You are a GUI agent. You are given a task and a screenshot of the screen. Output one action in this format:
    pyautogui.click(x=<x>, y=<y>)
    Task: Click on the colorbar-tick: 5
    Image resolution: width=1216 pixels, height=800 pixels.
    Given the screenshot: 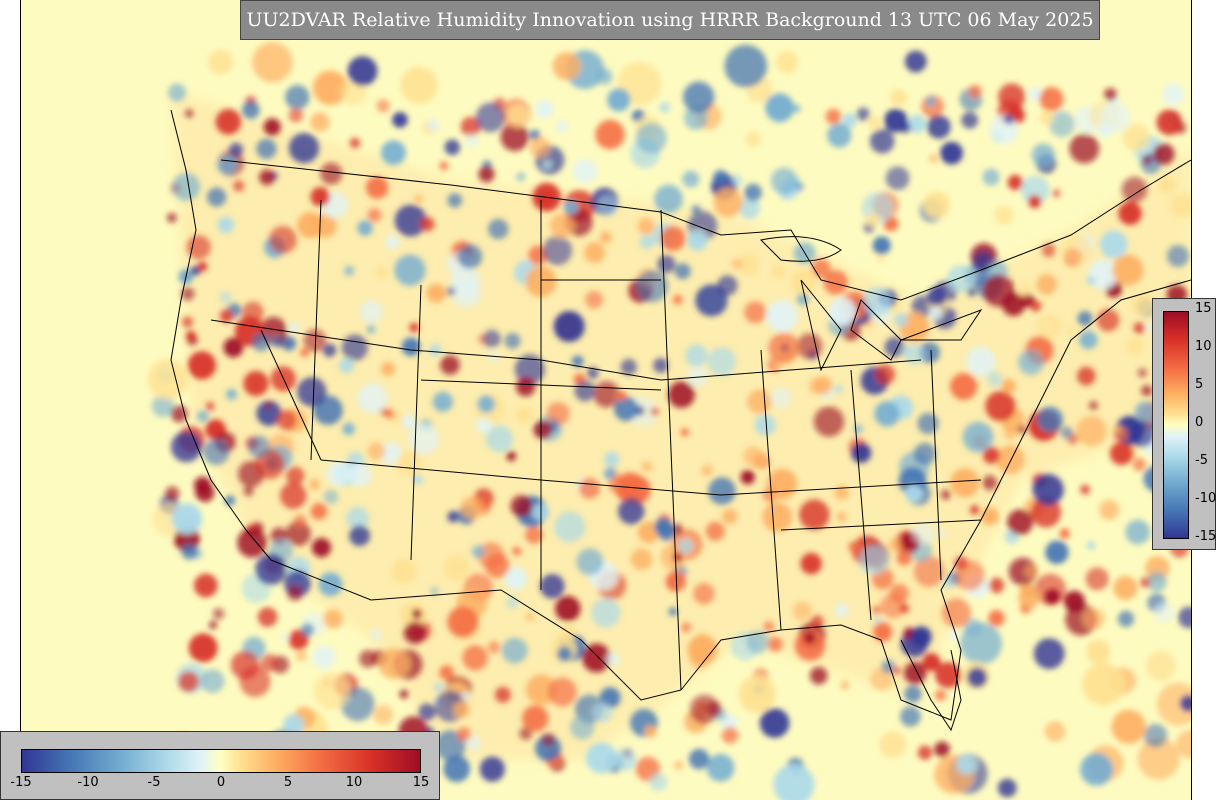 What is the action you would take?
    pyautogui.click(x=1199, y=384)
    